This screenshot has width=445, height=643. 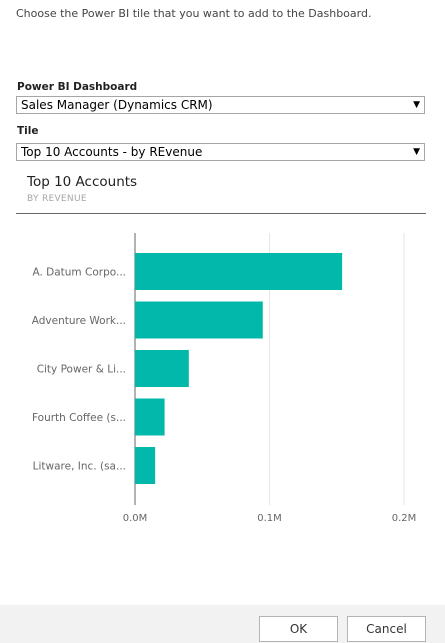 What do you see at coordinates (386, 629) in the screenshot?
I see `cancel-button: Cancel` at bounding box center [386, 629].